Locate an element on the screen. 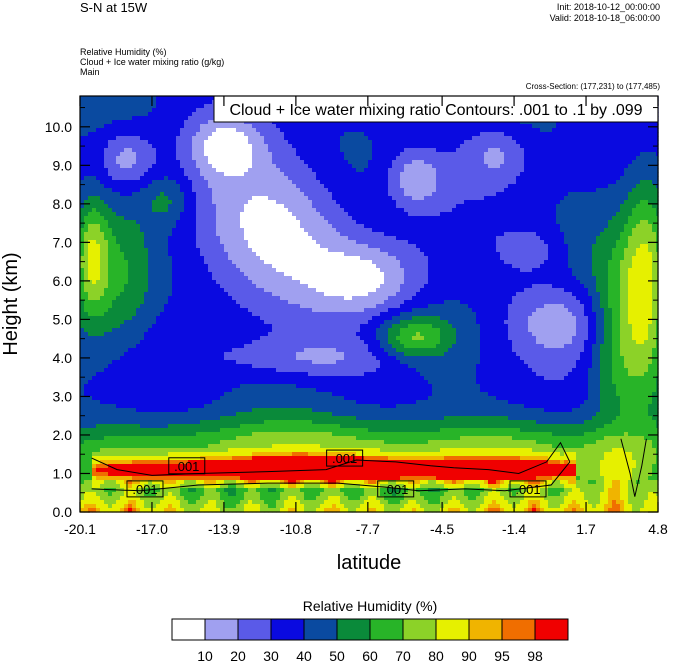  chart-title: S-N at 15W is located at coordinates (114, 7).